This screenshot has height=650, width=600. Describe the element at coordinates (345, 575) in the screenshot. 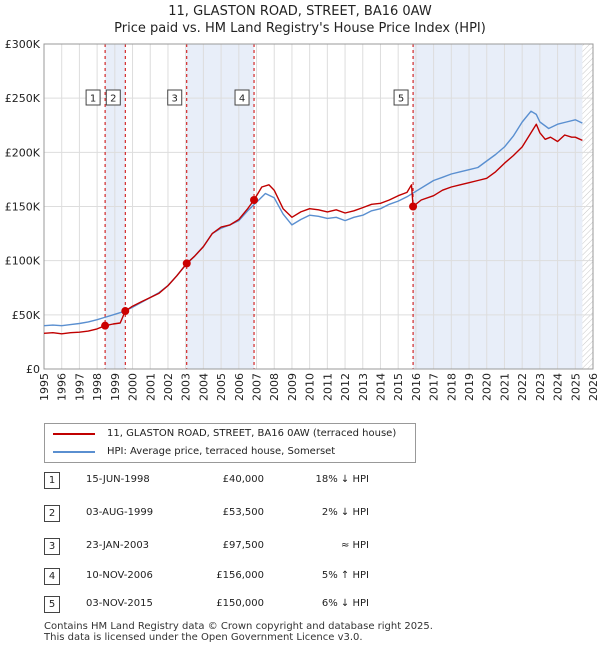

I see `sale-hpi-comparison: 5% ↑ HPI` at that location.